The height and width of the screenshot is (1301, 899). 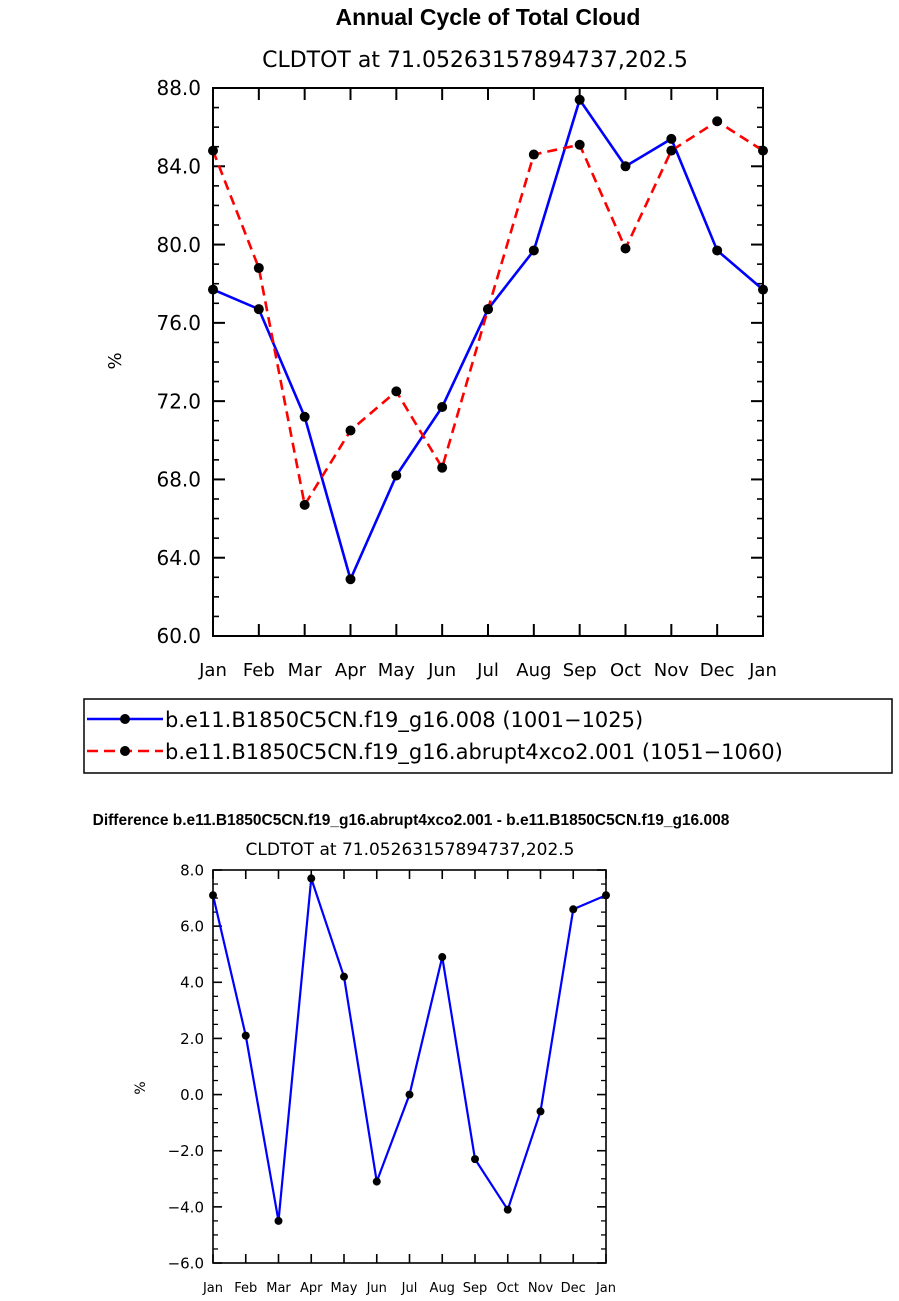 What do you see at coordinates (376, 1288) in the screenshot?
I see `chart2-x-tick-label: Jun` at bounding box center [376, 1288].